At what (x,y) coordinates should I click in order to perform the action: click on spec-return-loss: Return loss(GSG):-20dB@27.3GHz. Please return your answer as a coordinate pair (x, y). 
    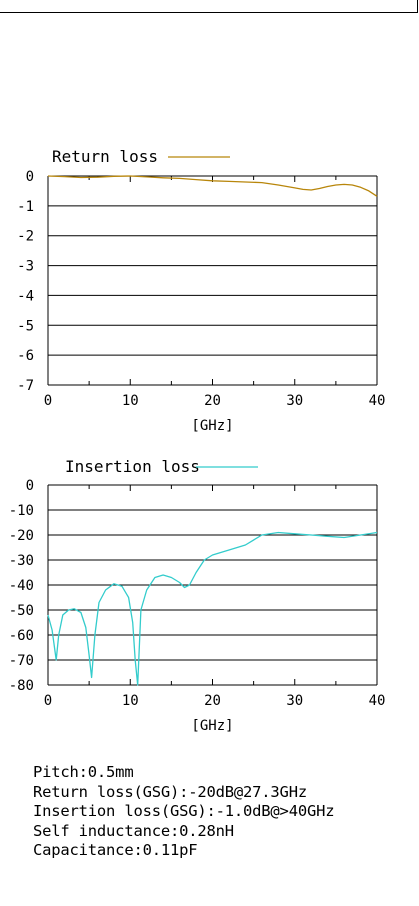
    Looking at the image, I should click on (170, 791).